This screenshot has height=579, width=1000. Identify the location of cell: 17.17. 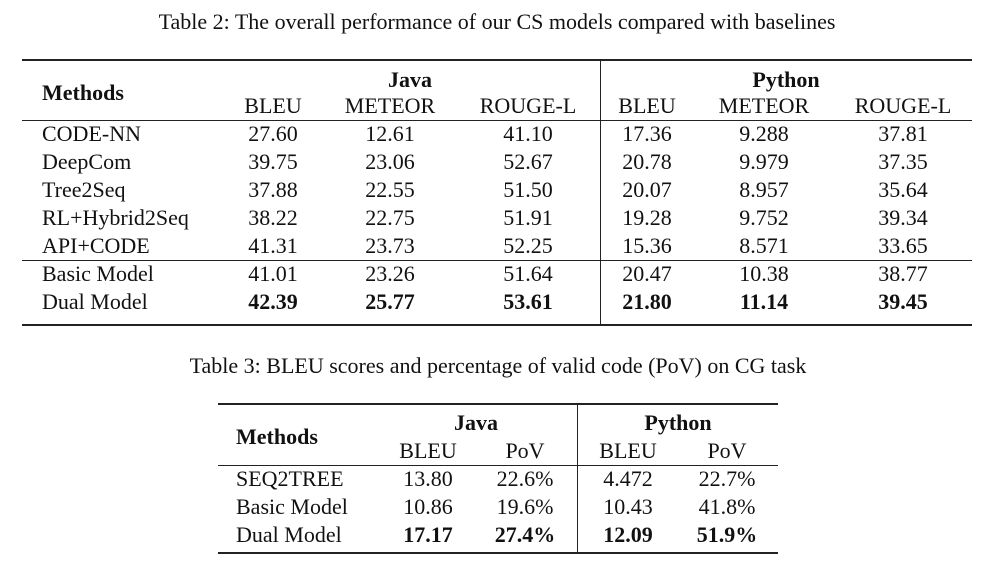
(428, 534).